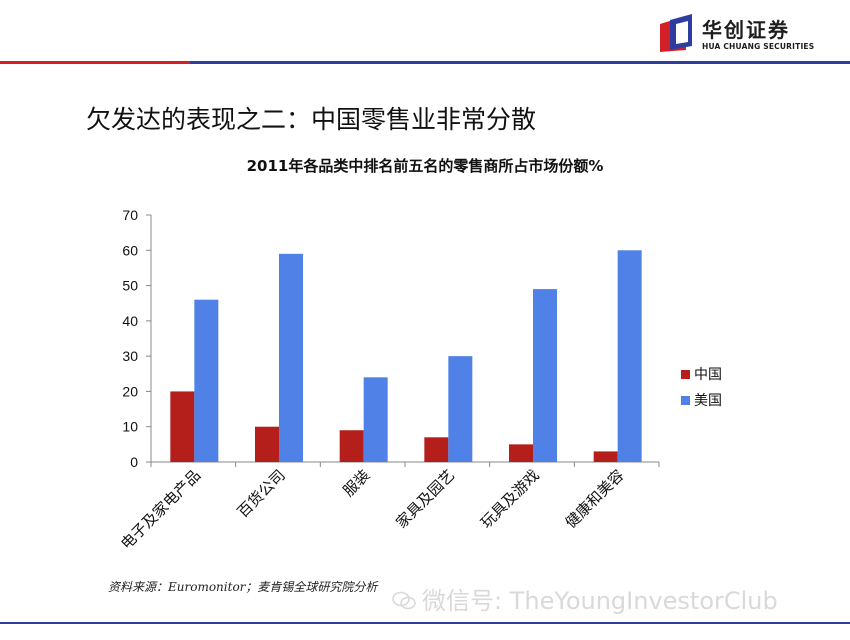 The width and height of the screenshot is (850, 640). What do you see at coordinates (708, 375) in the screenshot?
I see `legend-label-china: 中国` at bounding box center [708, 375].